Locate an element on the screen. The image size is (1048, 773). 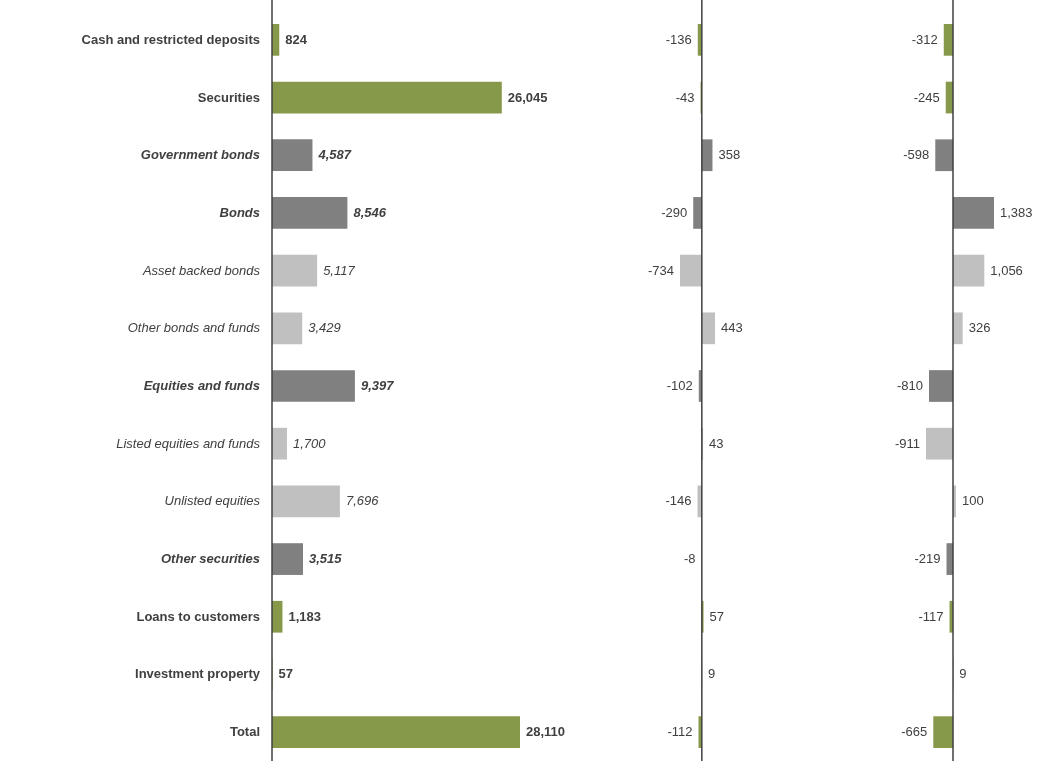
data-label: -312 is located at coordinates (924, 39).